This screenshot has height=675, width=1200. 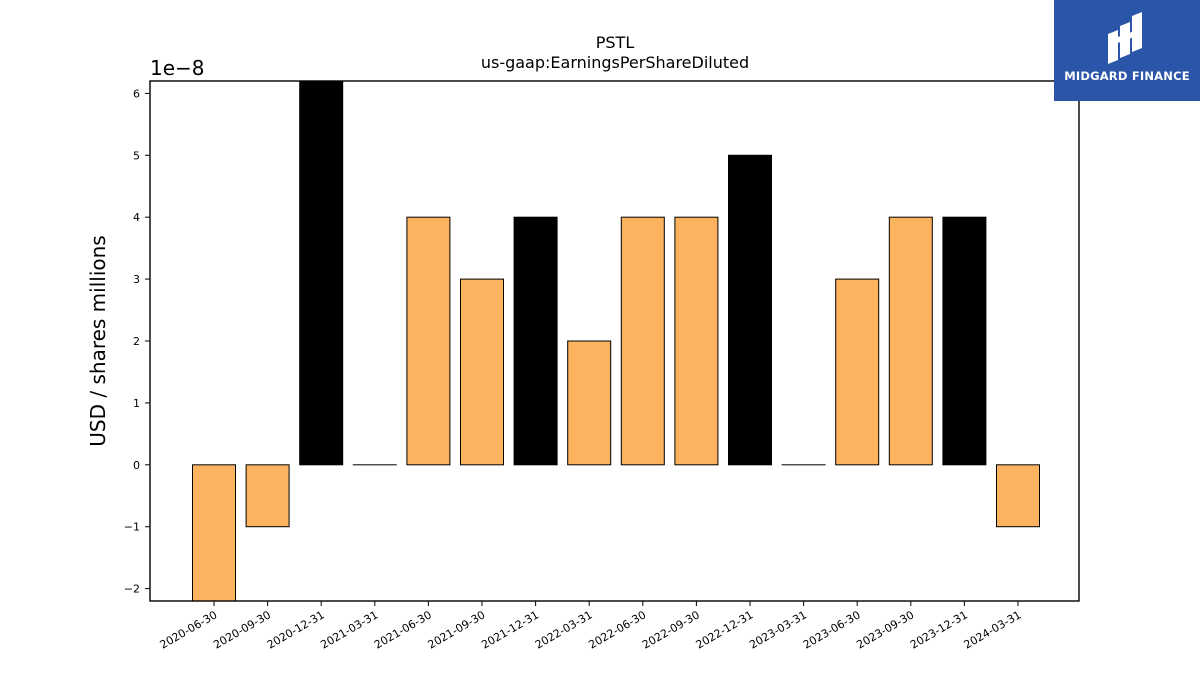 I want to click on x-tick-label: 2023-12-31, so click(x=939, y=629).